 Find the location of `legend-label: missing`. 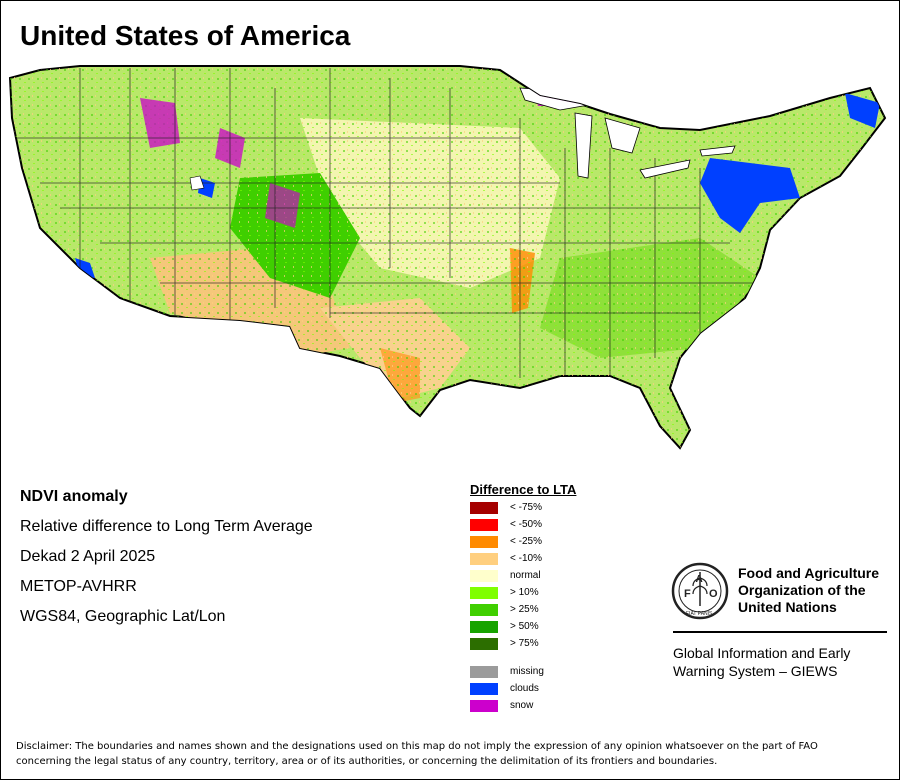

legend-label: missing is located at coordinates (527, 671).